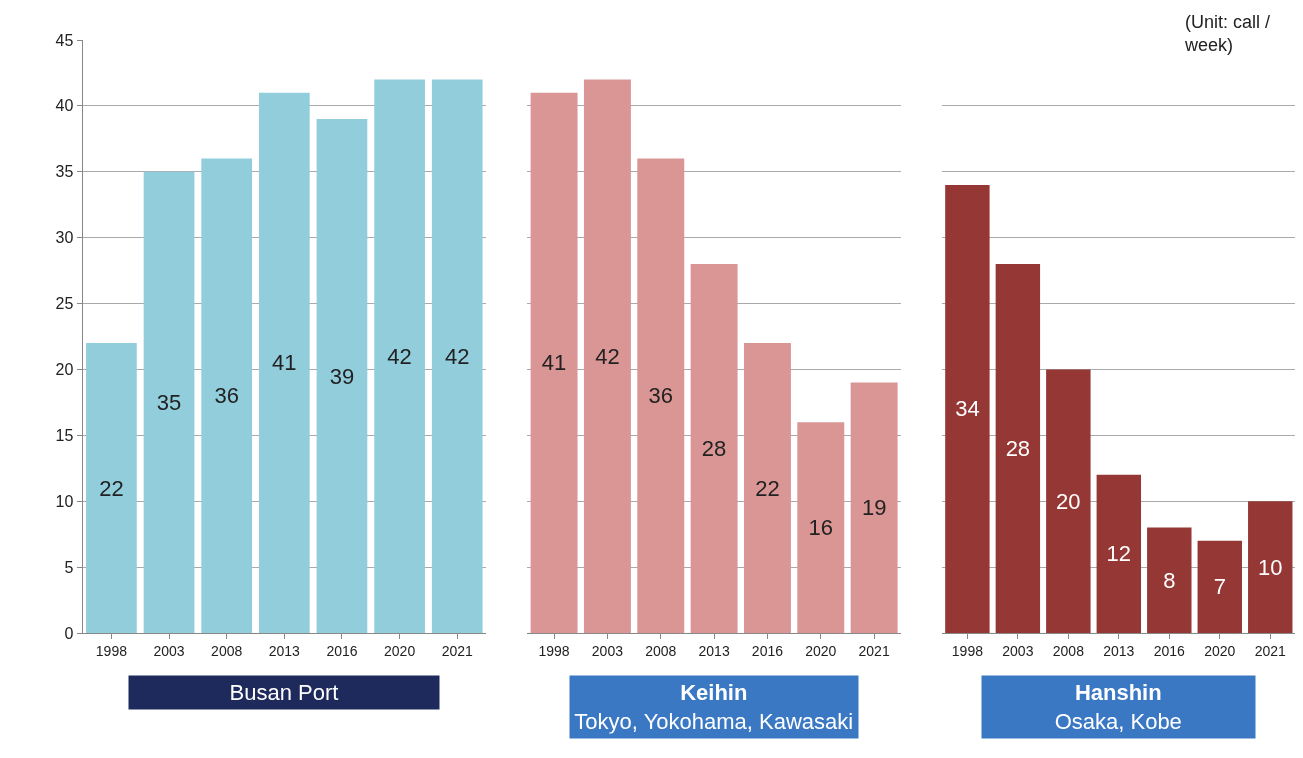  I want to click on data-label: 16, so click(821, 528).